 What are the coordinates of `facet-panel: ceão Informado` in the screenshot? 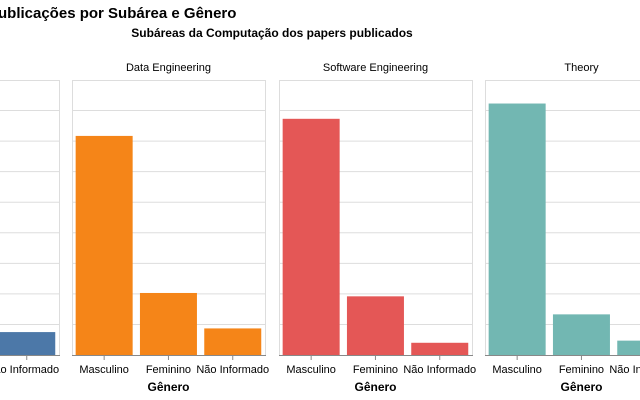 It's located at (30, 228).